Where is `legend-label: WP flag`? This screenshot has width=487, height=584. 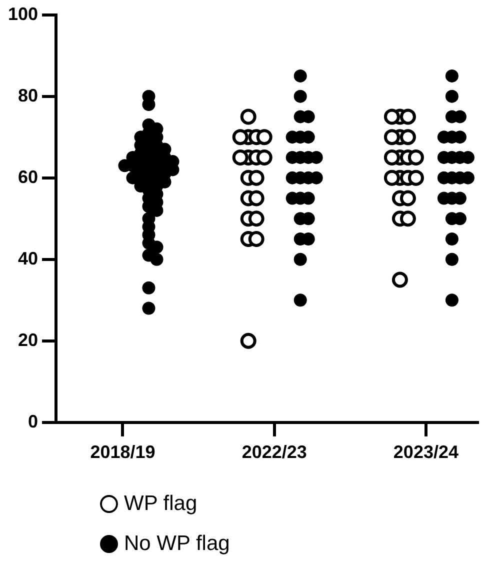 legend-label: WP flag is located at coordinates (161, 504).